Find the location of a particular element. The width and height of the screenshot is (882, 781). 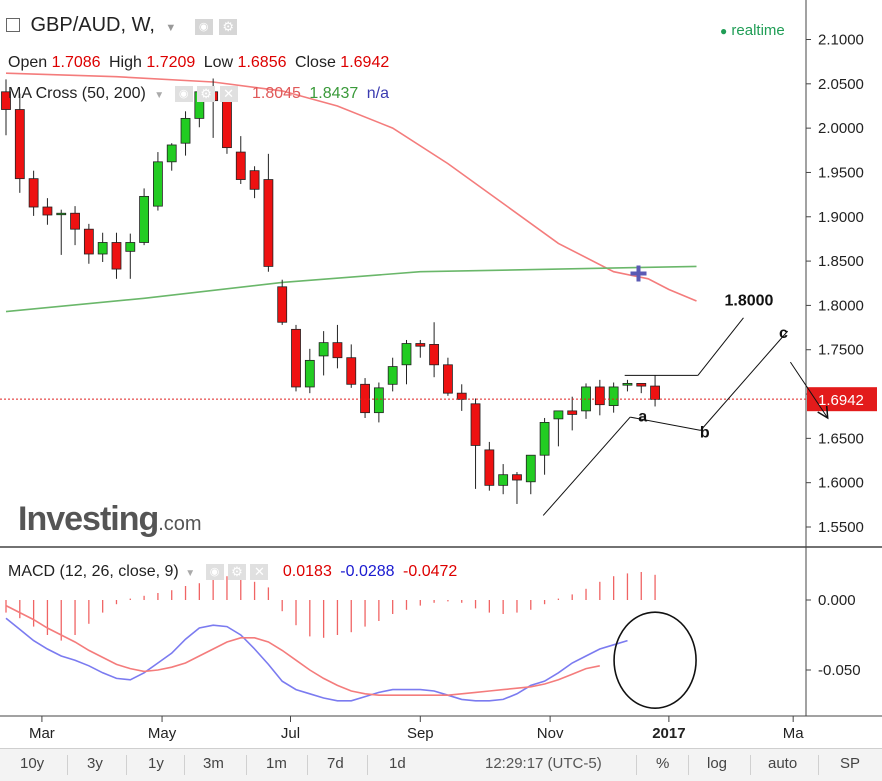

macd-y-tick-label: 0.000 is located at coordinates (837, 600).